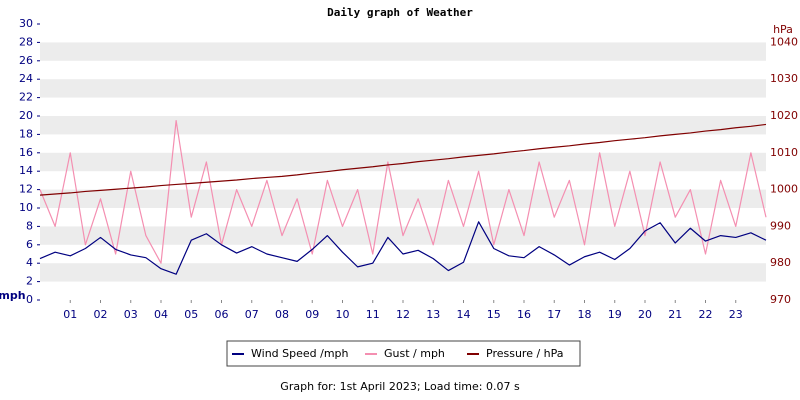  I want to click on y-tick-label: 20, so click(26, 115).